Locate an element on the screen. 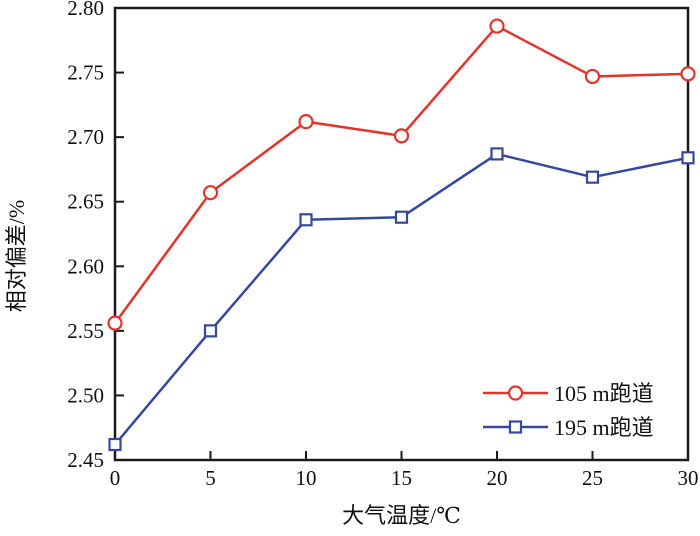 Image resolution: width=700 pixels, height=536 pixels. y-axis-tick-label: 2.75 is located at coordinates (85, 73).